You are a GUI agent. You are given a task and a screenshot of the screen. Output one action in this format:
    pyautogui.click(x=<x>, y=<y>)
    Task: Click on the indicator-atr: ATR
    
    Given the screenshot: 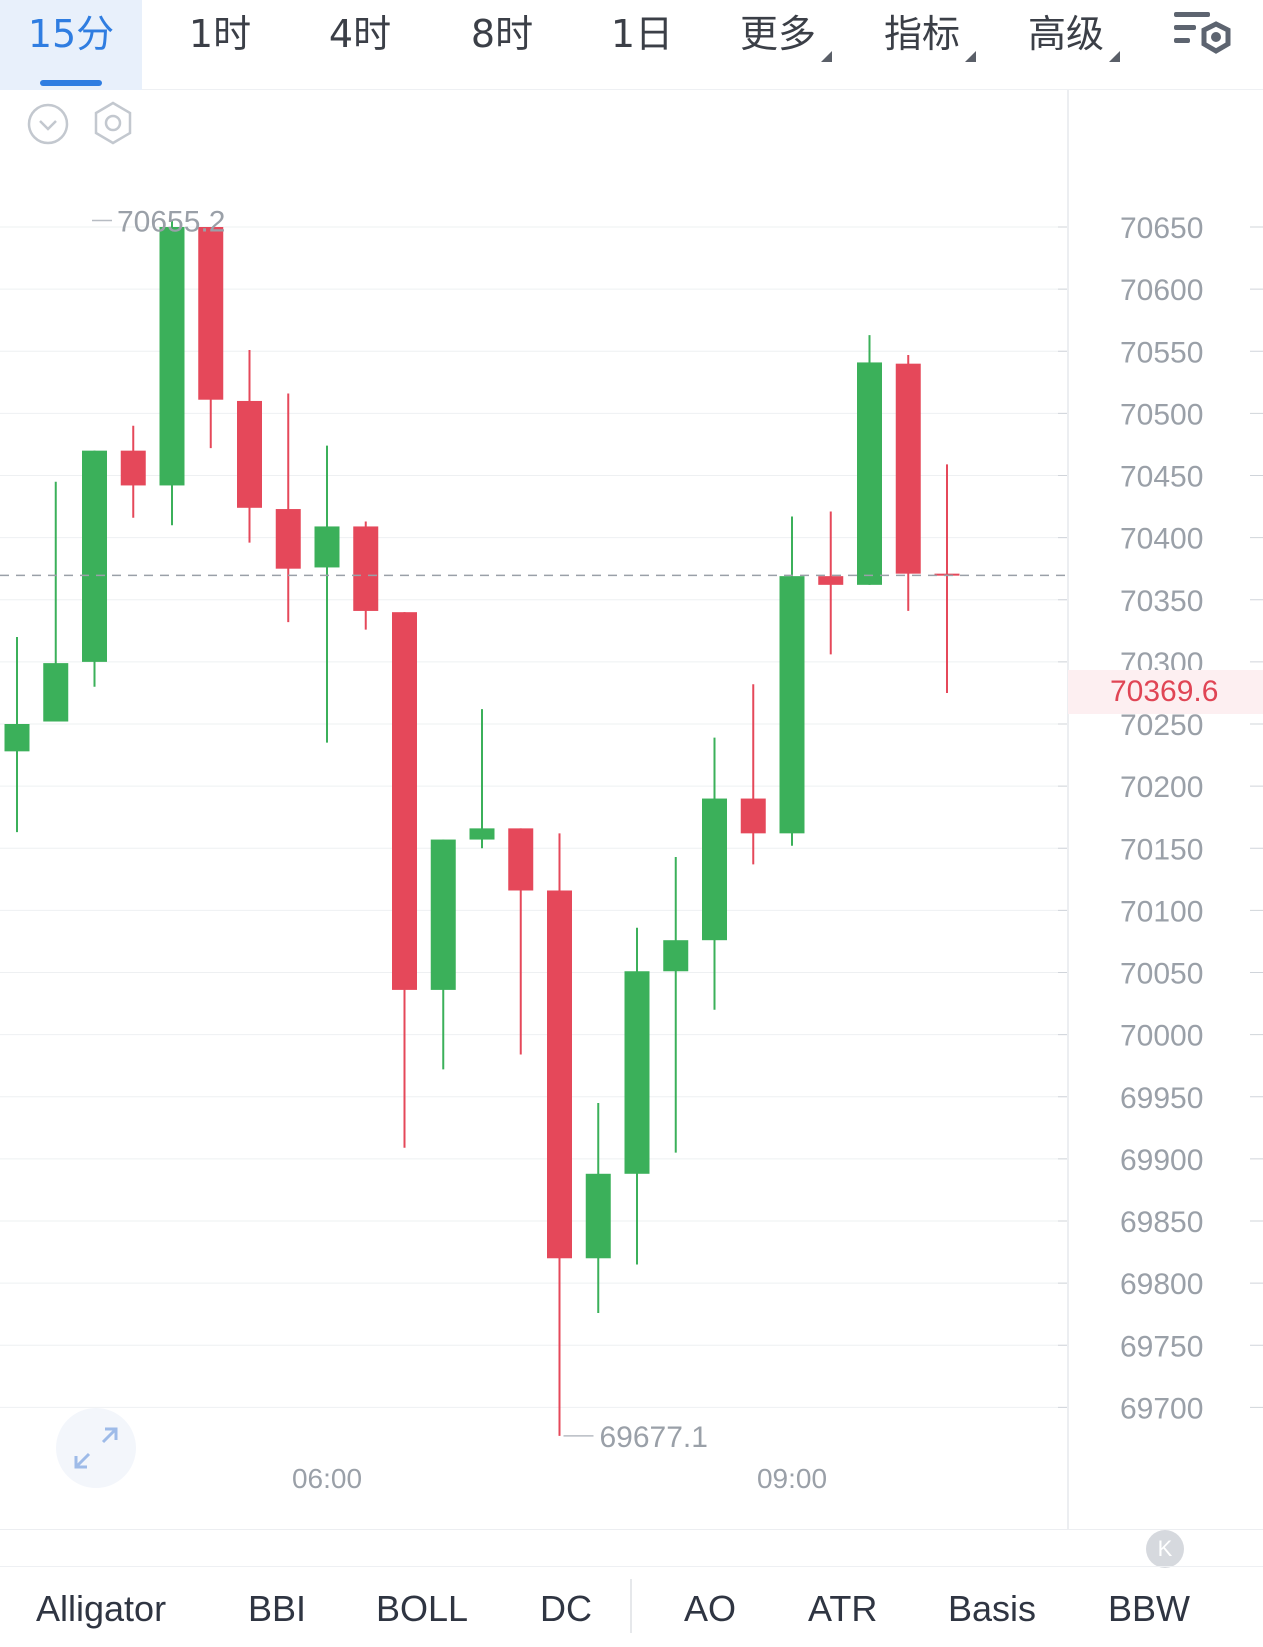 What is the action you would take?
    pyautogui.click(x=843, y=1608)
    